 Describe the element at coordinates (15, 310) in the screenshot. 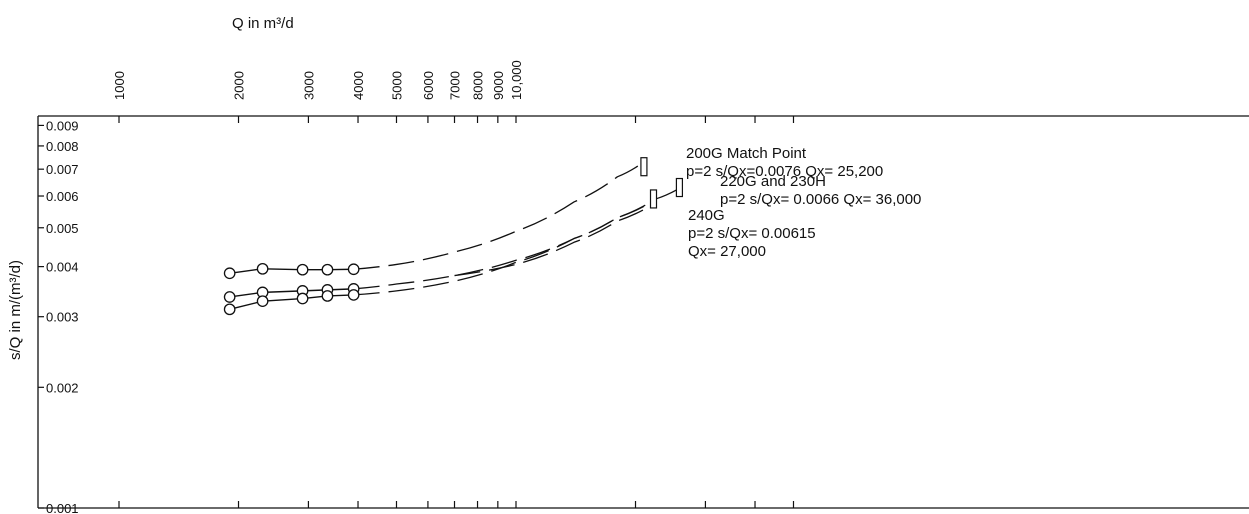

I see `y-axis-title: s/Q in m/(m³/d)` at that location.